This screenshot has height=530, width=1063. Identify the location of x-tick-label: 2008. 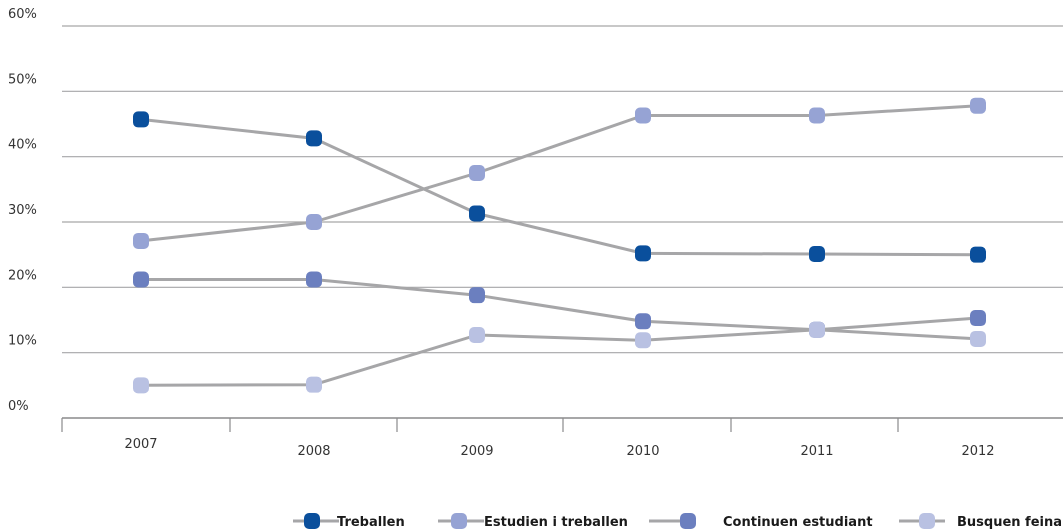
(313, 451).